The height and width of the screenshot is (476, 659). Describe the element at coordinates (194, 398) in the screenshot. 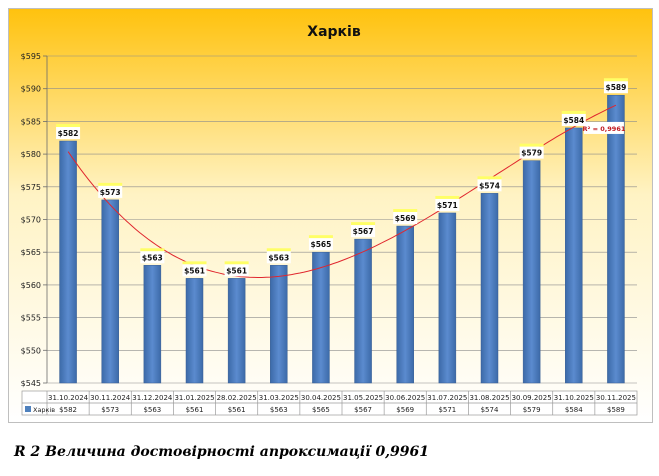

I see `x-category-label: 31.01.2025` at that location.